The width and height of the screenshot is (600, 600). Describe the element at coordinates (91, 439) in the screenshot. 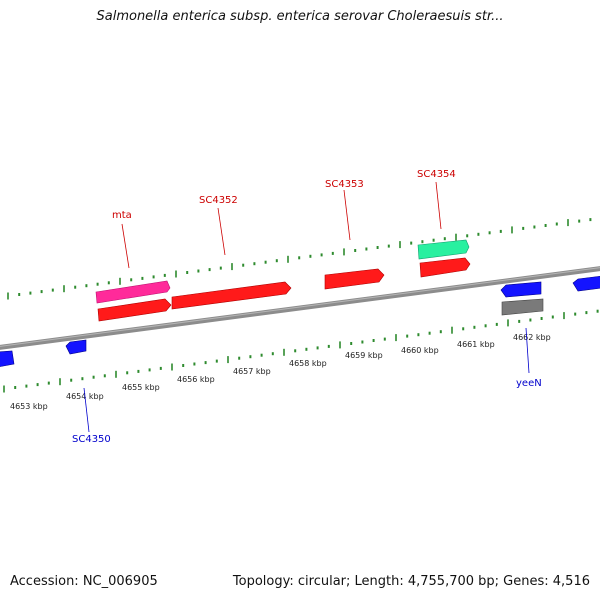

I see `gene-label-sc4350: SC4350` at that location.